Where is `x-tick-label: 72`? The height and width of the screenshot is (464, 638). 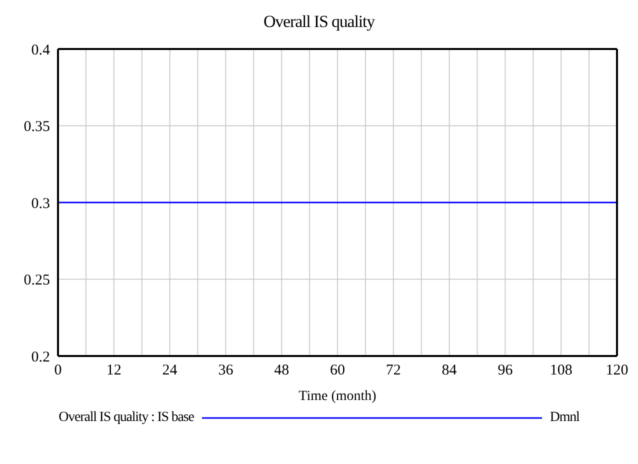 x-tick-label: 72 is located at coordinates (393, 370).